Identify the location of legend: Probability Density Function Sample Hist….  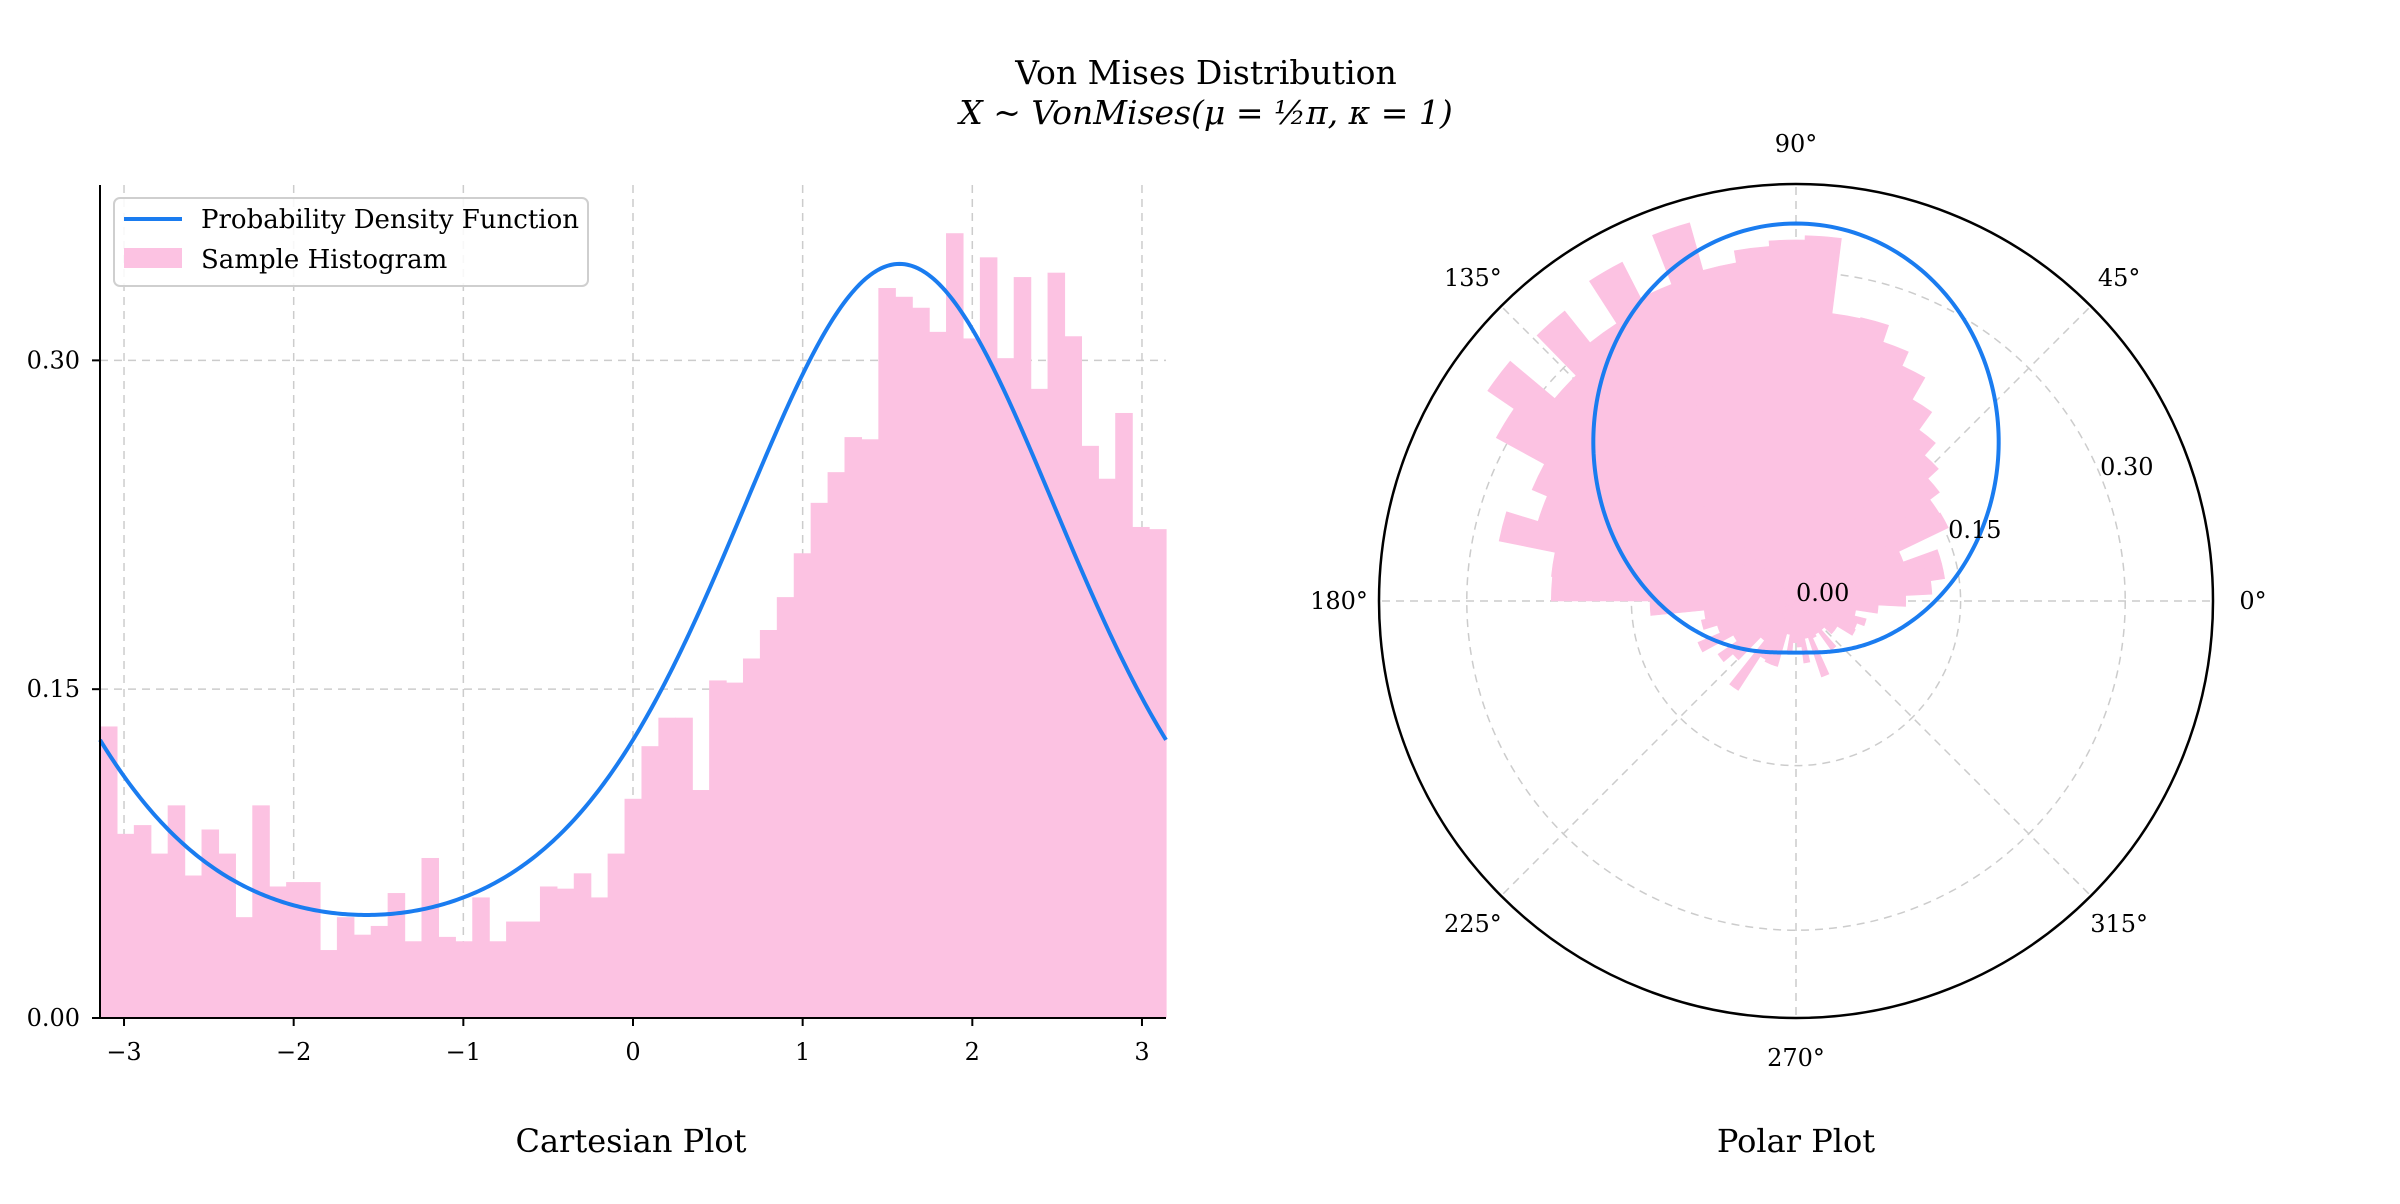
(351, 242).